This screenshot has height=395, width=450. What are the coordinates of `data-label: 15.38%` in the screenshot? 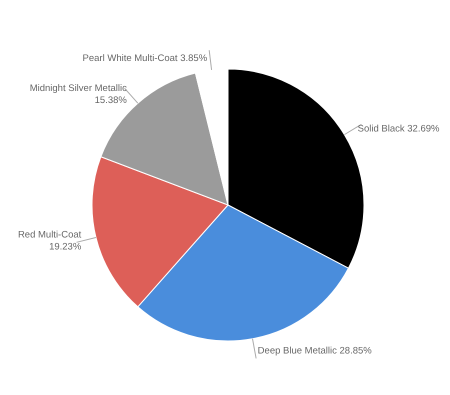 It's located at (111, 100).